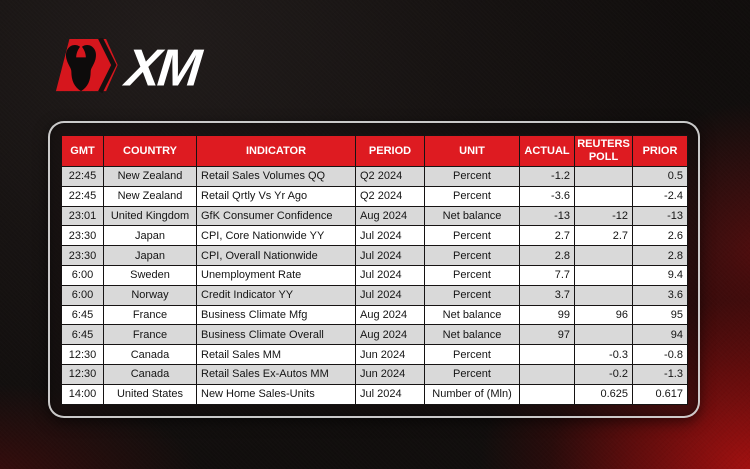 This screenshot has height=469, width=750. What do you see at coordinates (547, 295) in the screenshot?
I see `cell-actual: 3.7` at bounding box center [547, 295].